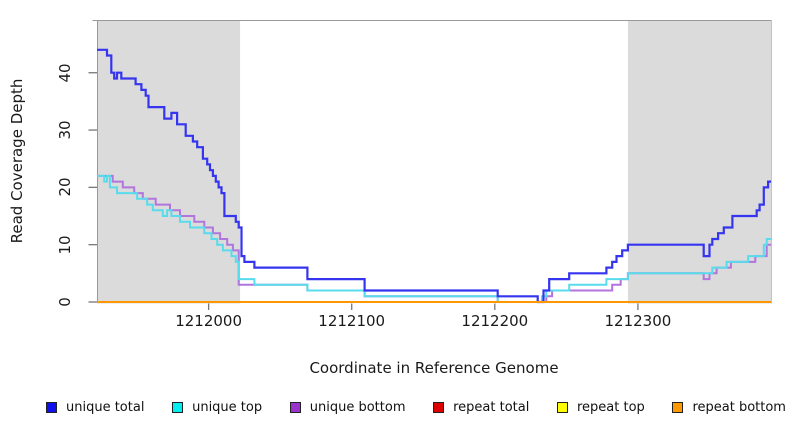 Image resolution: width=792 pixels, height=432 pixels. What do you see at coordinates (352, 321) in the screenshot?
I see `x-tick-label: 1212100` at bounding box center [352, 321].